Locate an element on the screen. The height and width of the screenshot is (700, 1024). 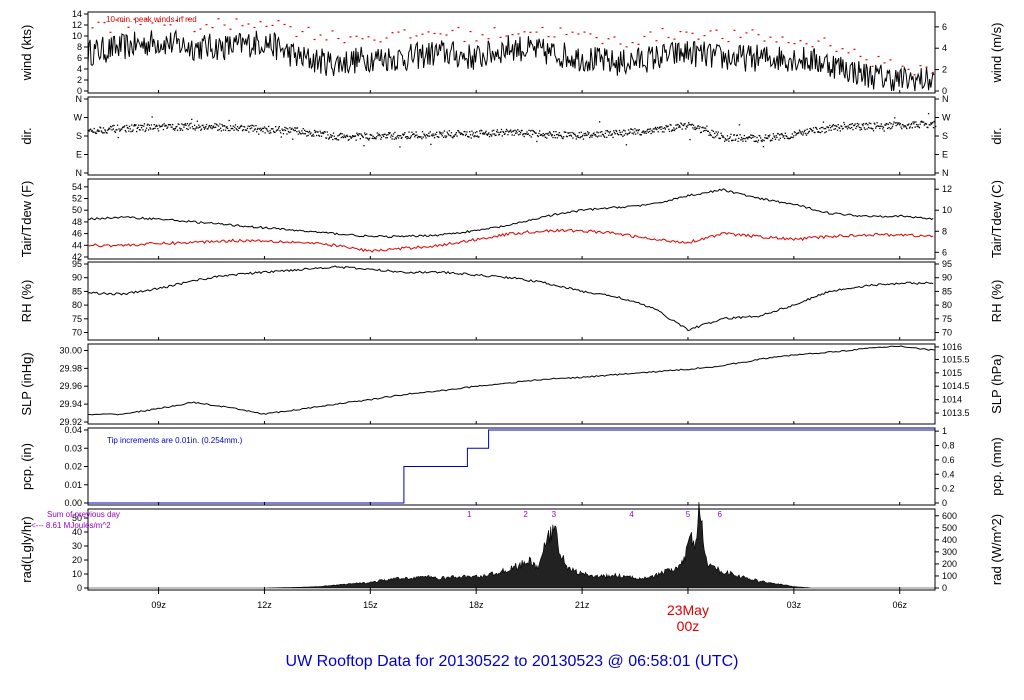
x-tick-label: 15z is located at coordinates (370, 605).